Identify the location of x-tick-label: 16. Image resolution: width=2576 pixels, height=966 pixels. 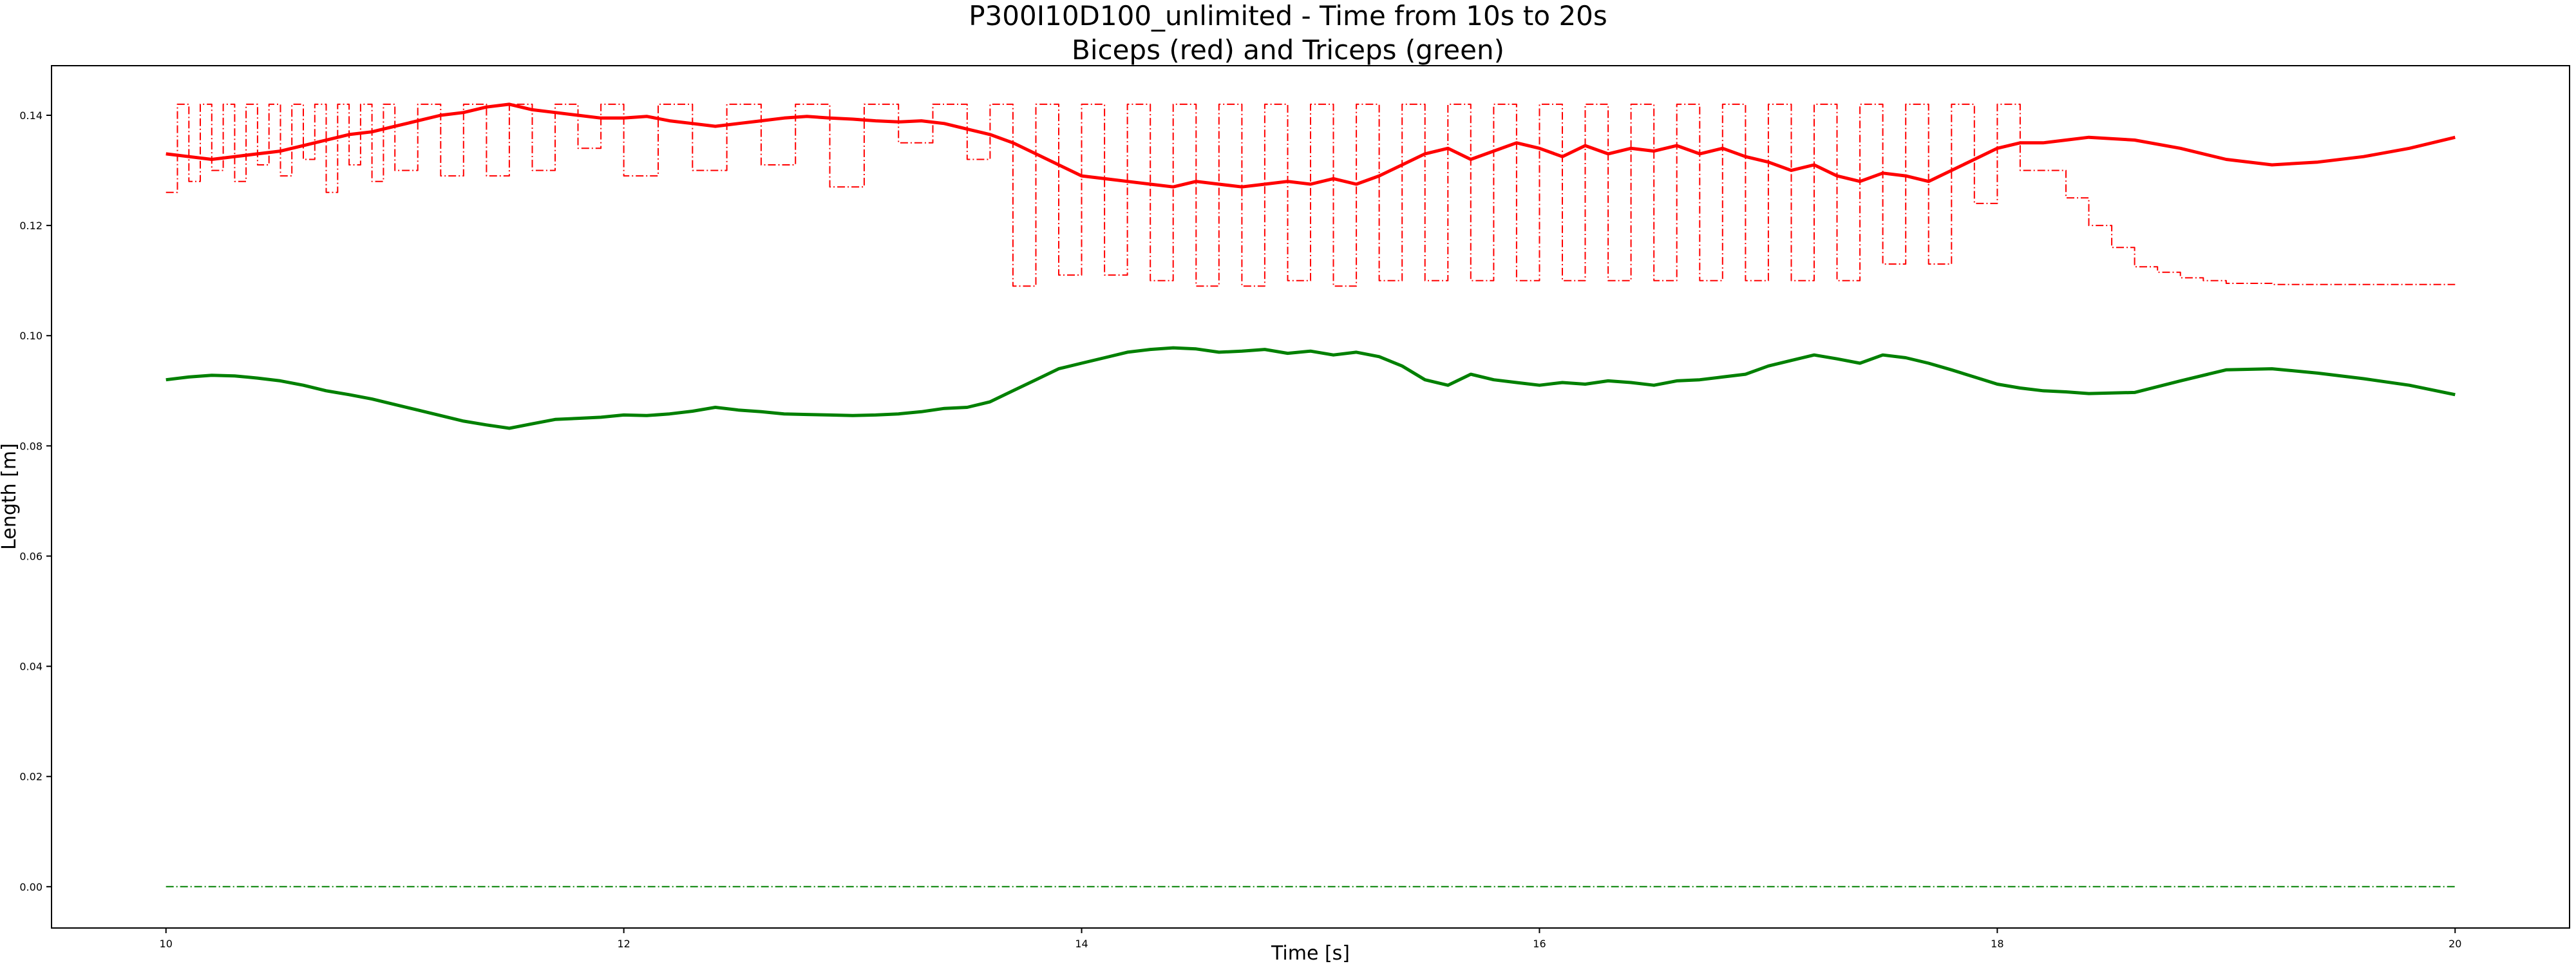
(1539, 944).